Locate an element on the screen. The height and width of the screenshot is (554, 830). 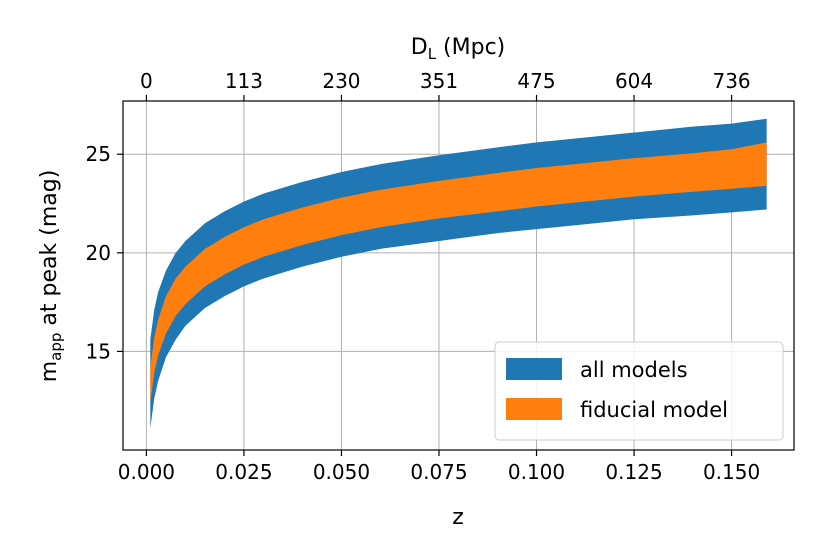
legend-box is located at coordinates (639, 391).